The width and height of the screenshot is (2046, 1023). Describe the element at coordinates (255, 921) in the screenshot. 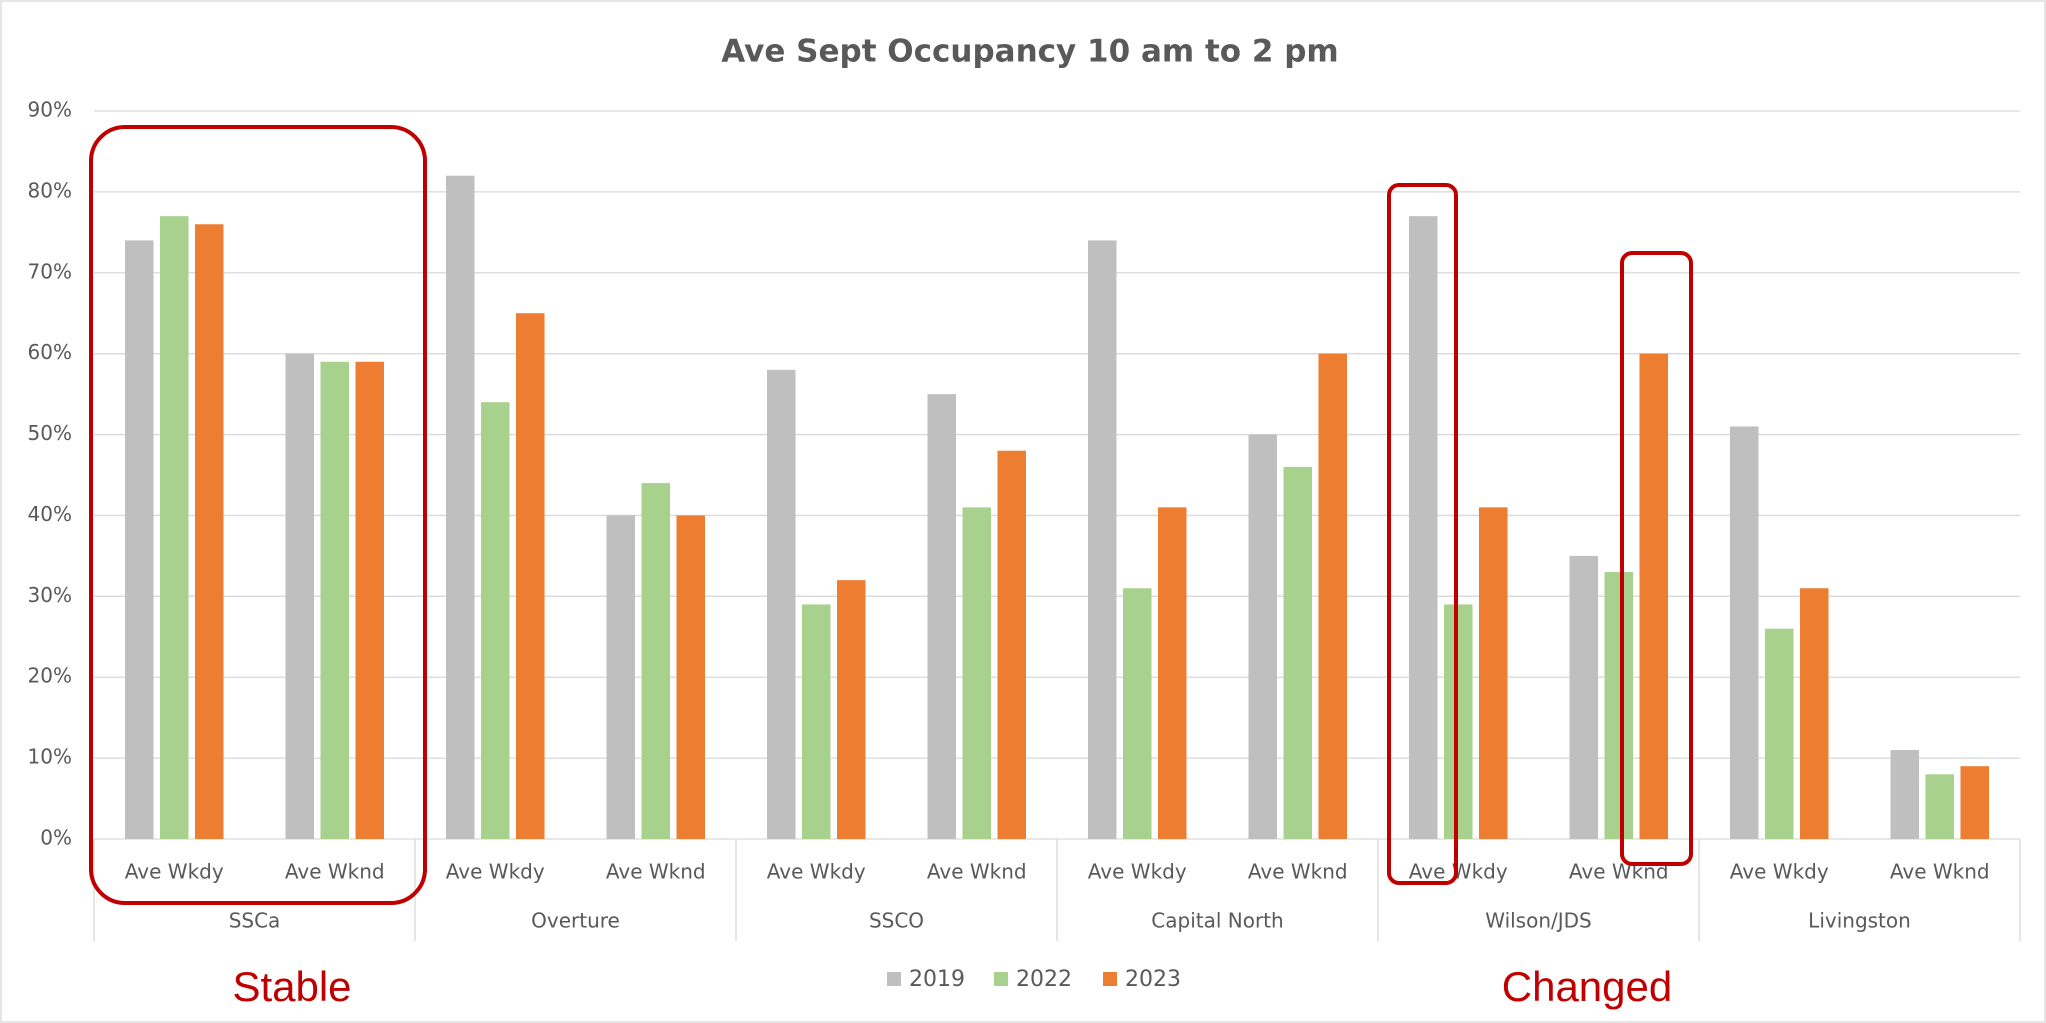

I see `group-label: SSCa` at that location.